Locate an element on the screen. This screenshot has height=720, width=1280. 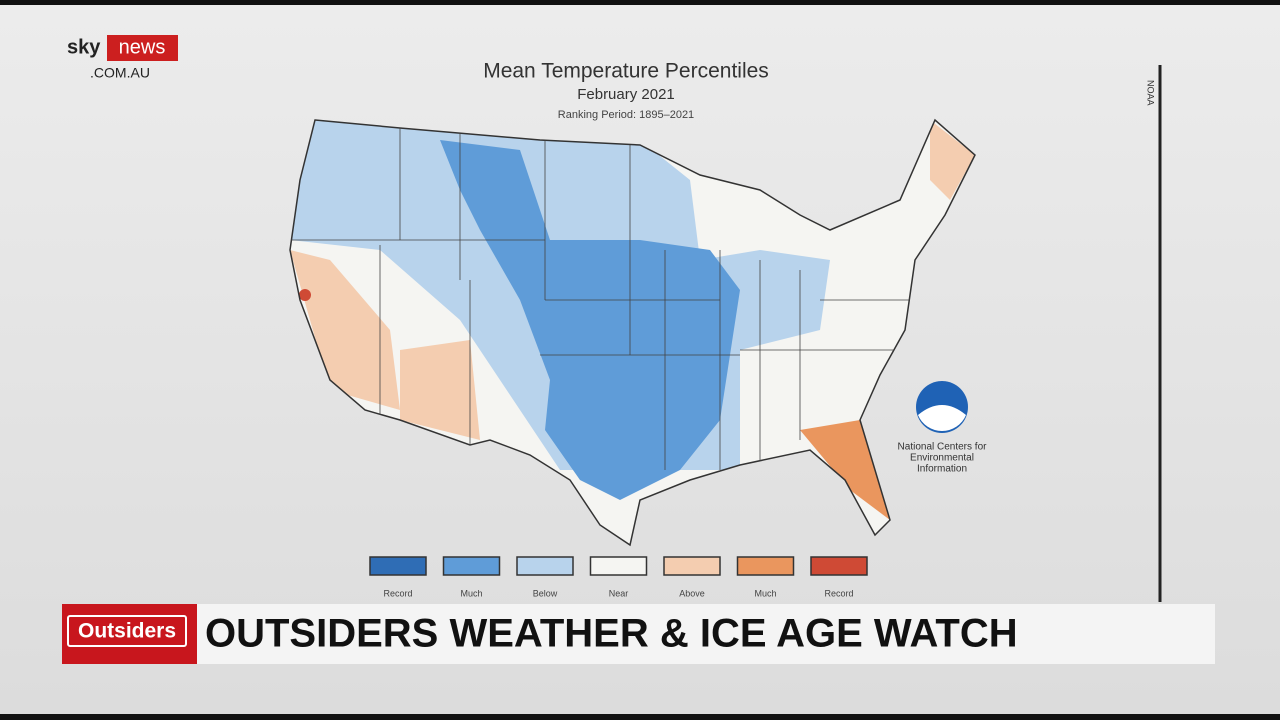
map-subtitle: February 2021 is located at coordinates (626, 94).